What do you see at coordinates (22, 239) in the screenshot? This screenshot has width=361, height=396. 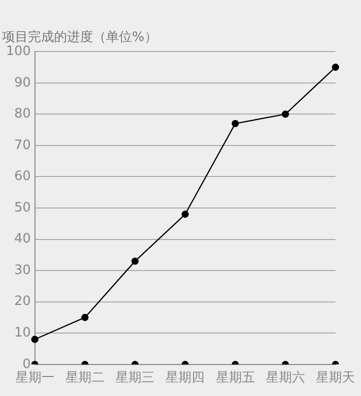 I see `y-tick-label: 40` at bounding box center [22, 239].